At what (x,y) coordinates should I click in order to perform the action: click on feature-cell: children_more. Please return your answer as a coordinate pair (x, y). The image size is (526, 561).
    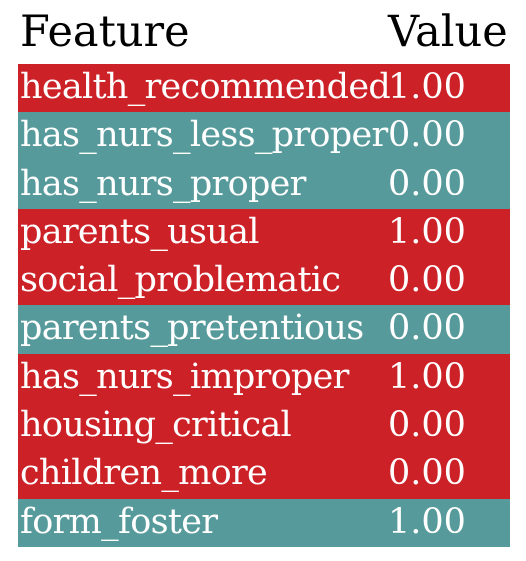
    Looking at the image, I should click on (144, 473).